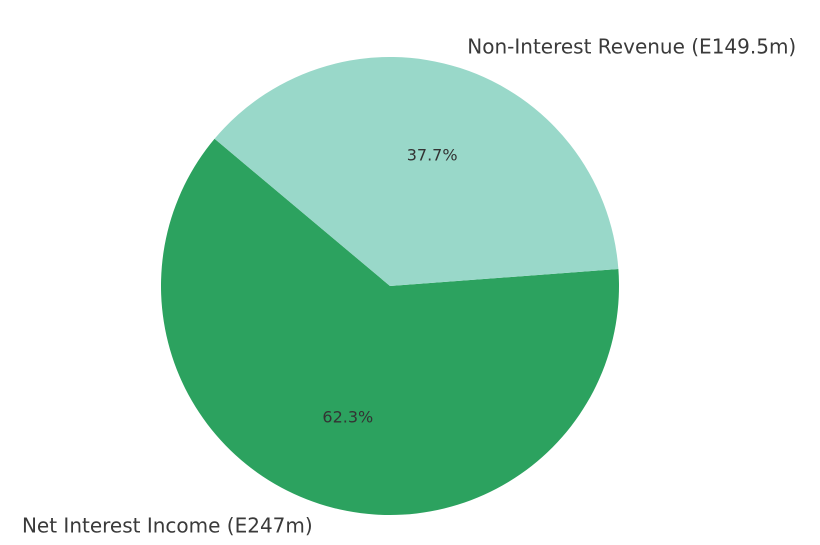 The image size is (820, 545). Describe the element at coordinates (631, 46) in the screenshot. I see `pie-slice-2-label: Non-Interest Revenue (E149.5m)` at that location.